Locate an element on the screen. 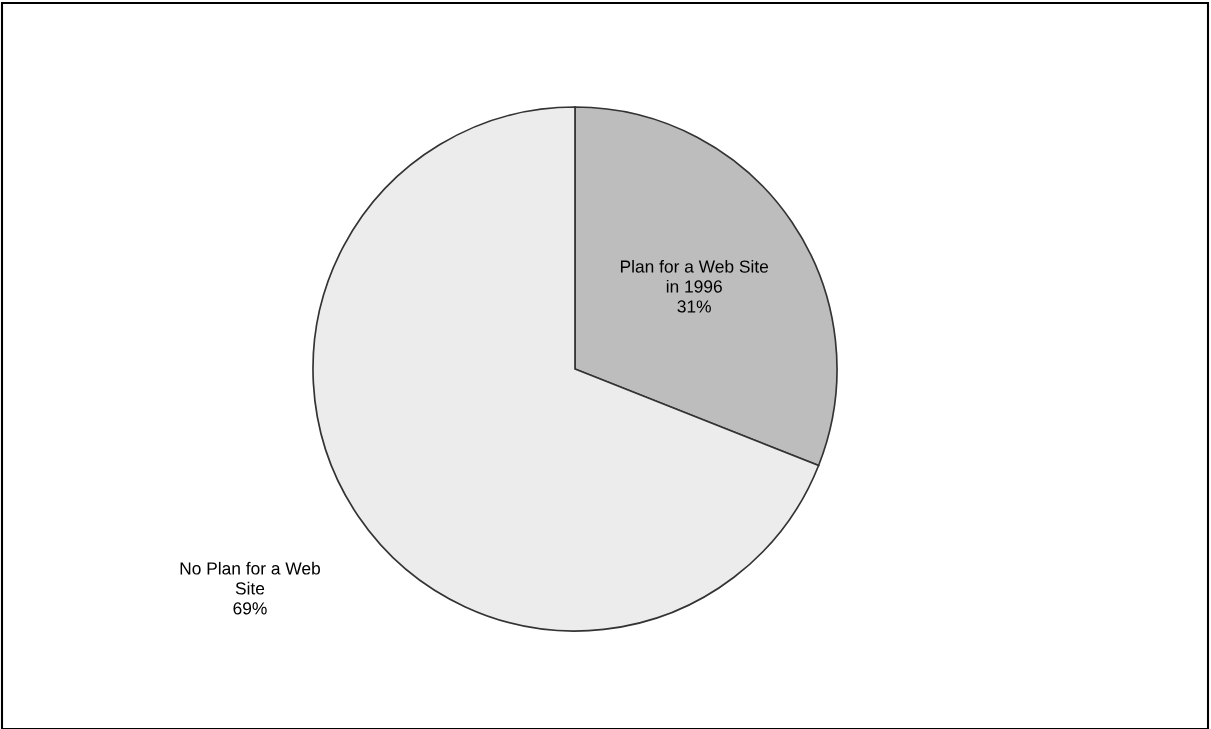  data-label: 69% is located at coordinates (250, 608).